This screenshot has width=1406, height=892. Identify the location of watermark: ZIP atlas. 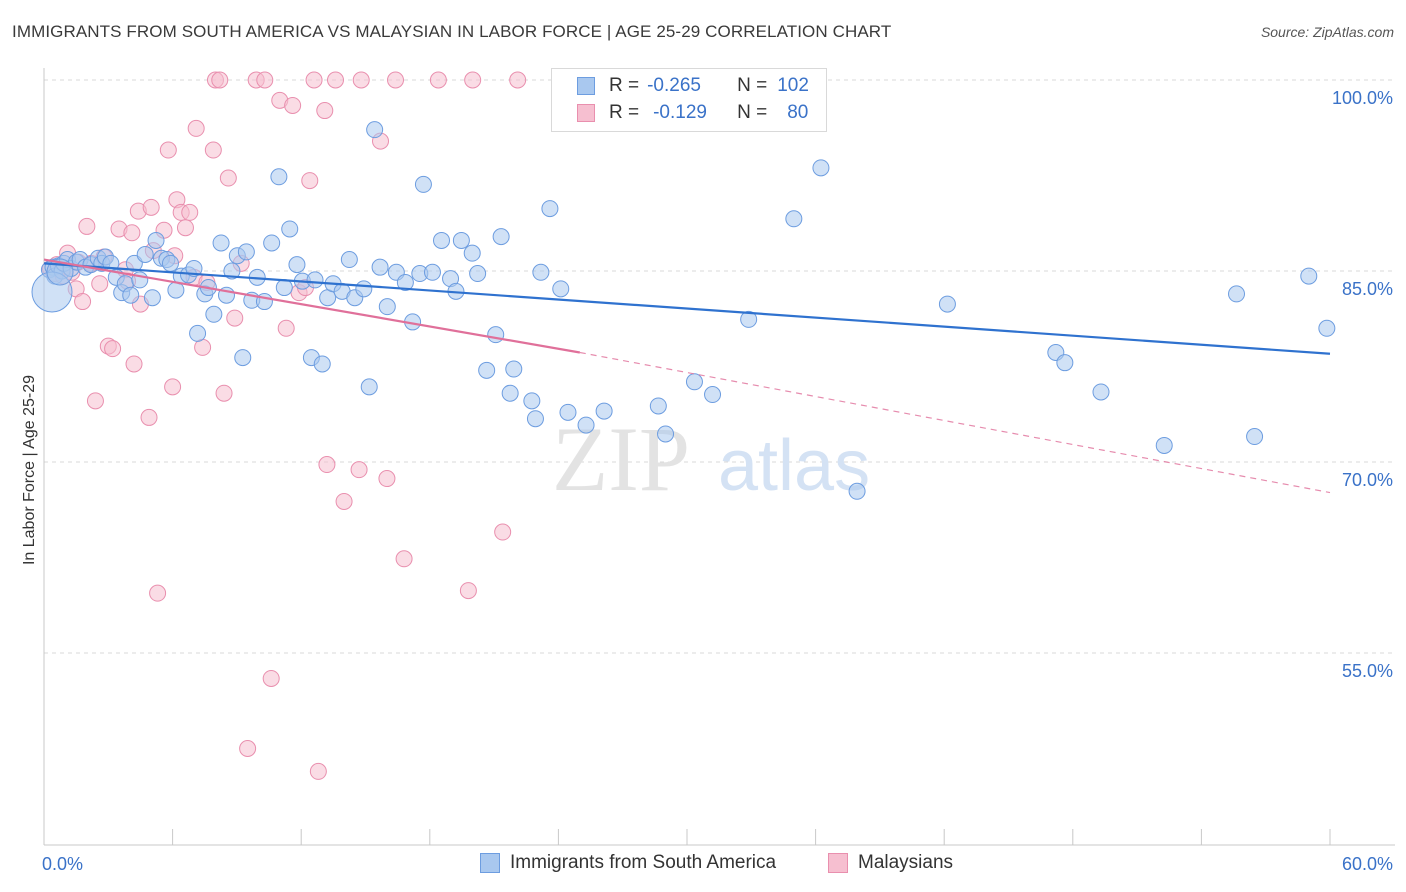
(711, 459).